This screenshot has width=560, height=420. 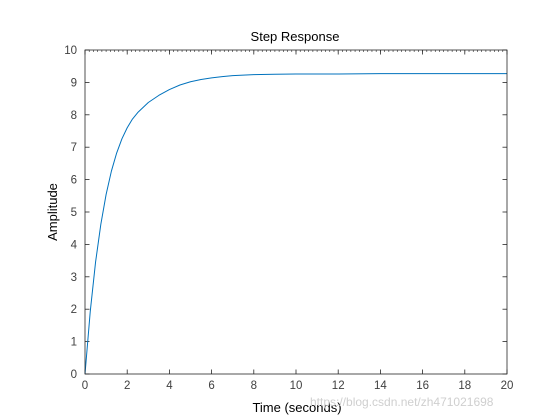 What do you see at coordinates (74, 343) in the screenshot?
I see `y-tick-label: 1` at bounding box center [74, 343].